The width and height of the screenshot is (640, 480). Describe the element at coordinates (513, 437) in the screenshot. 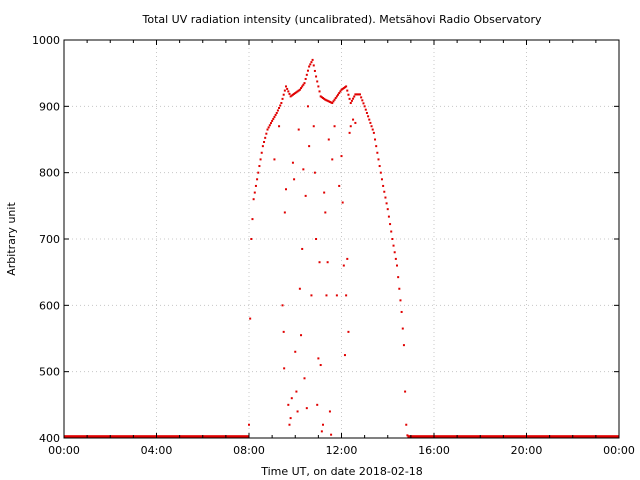

I see `baseline-points` at that location.